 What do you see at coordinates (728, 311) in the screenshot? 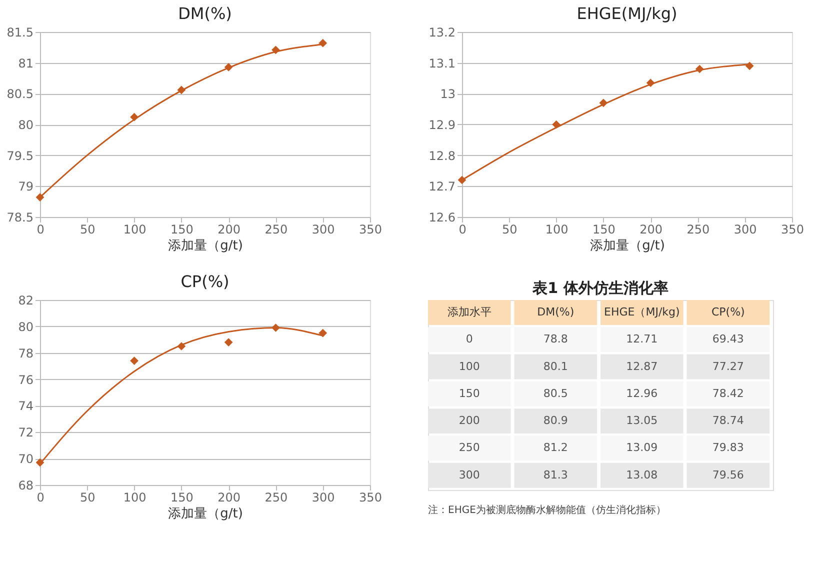
I see `x-tick-label: CP(%)` at bounding box center [728, 311].